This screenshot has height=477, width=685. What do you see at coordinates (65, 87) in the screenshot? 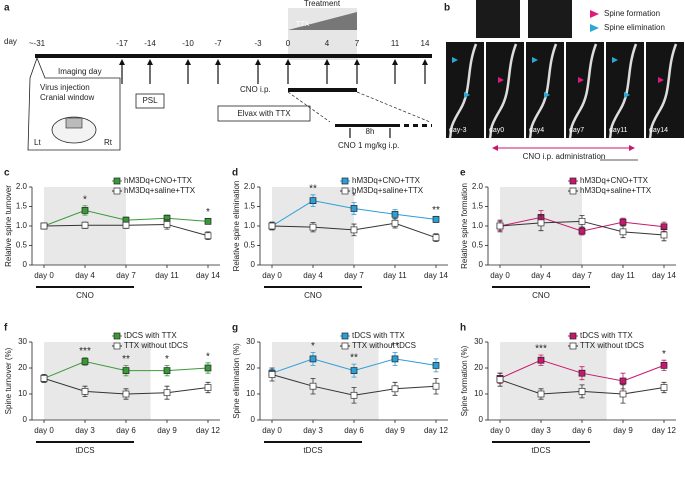
I see `virus-label: Virus injection` at bounding box center [65, 87].